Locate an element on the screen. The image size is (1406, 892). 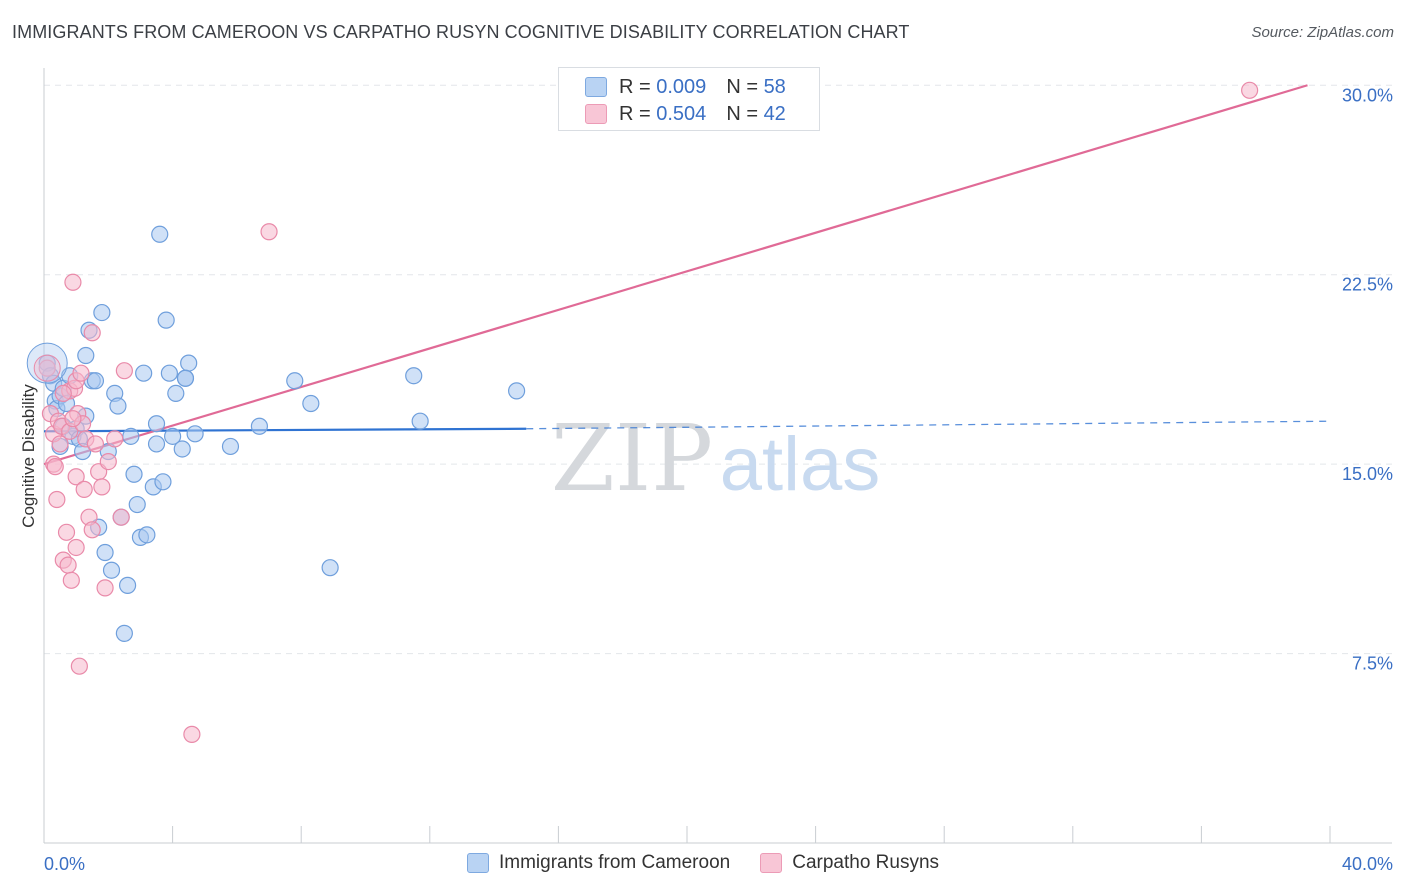
cameroon-cluster-point is located at coordinates (47, 363).